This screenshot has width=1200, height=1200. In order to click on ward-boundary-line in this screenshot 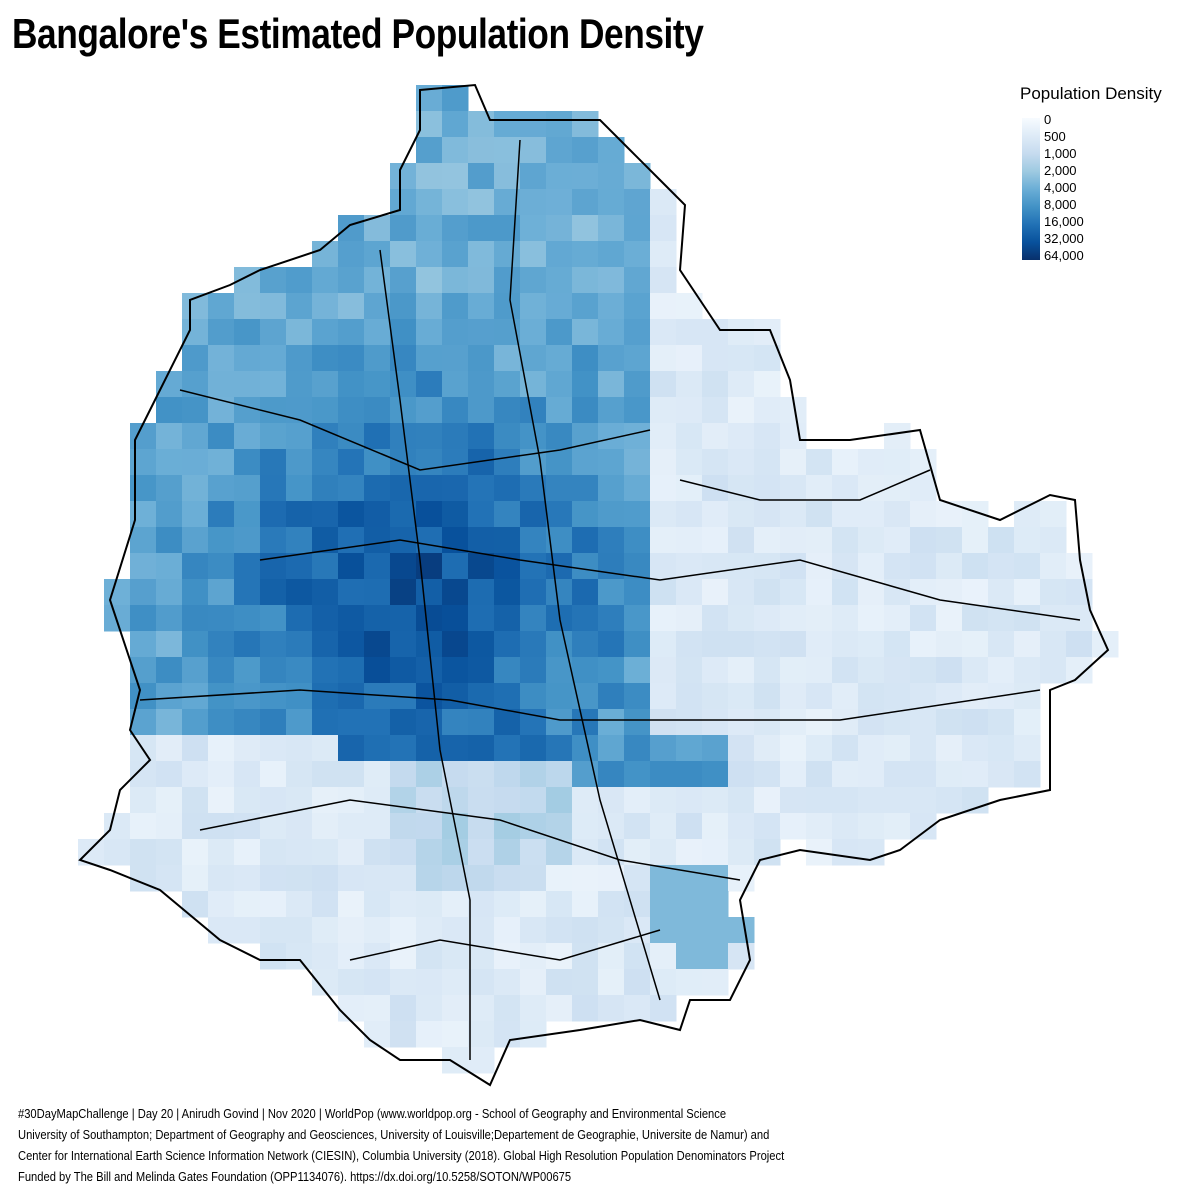, I will do `click(590, 705)`.